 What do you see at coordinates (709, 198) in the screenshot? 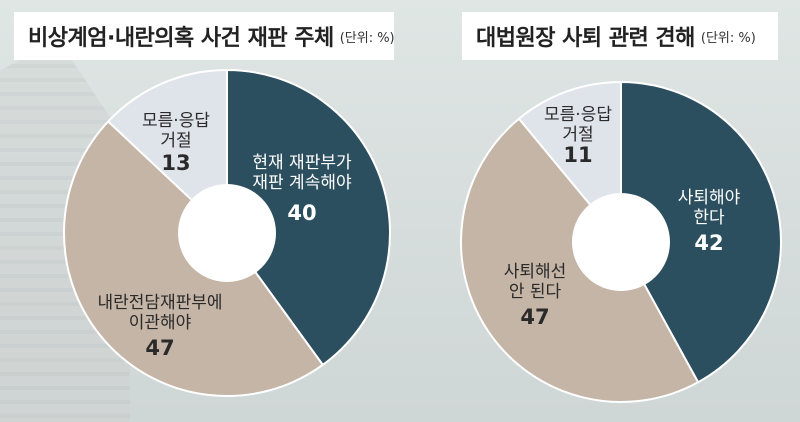
I see `chart-2-slice-1-label-line-1: 사퇴해야` at bounding box center [709, 198].